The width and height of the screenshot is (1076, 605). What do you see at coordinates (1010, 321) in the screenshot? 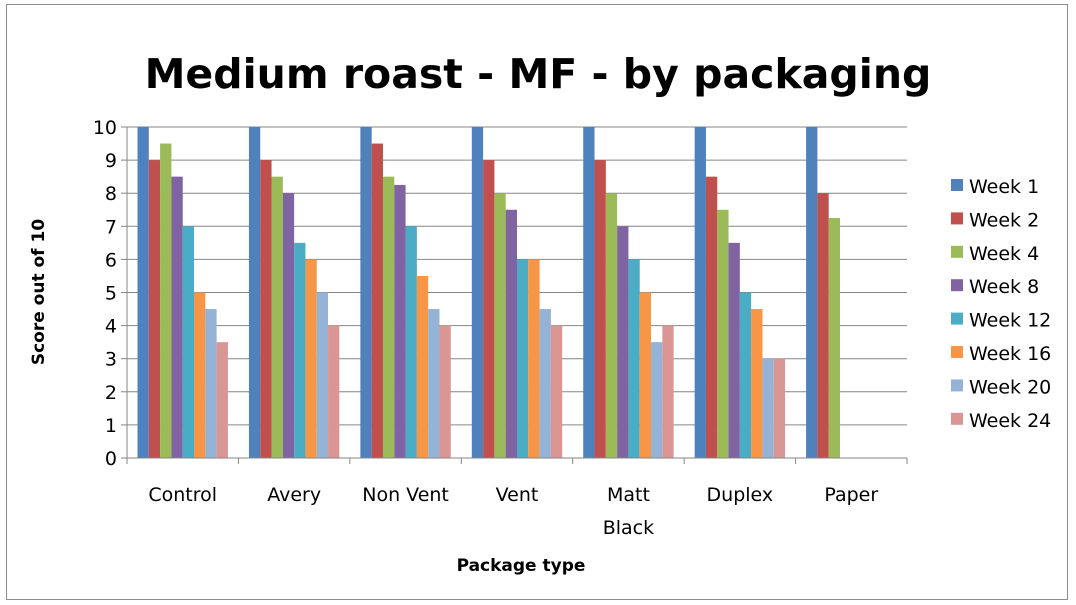
I see `legend-label: Week 12` at bounding box center [1010, 321].